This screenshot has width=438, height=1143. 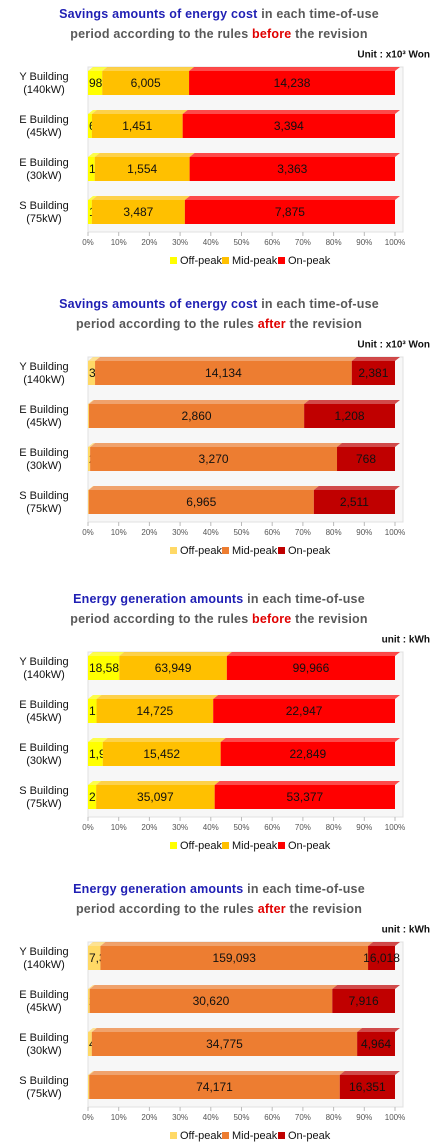 I want to click on x-tick-label: 90%, so click(x=364, y=827).